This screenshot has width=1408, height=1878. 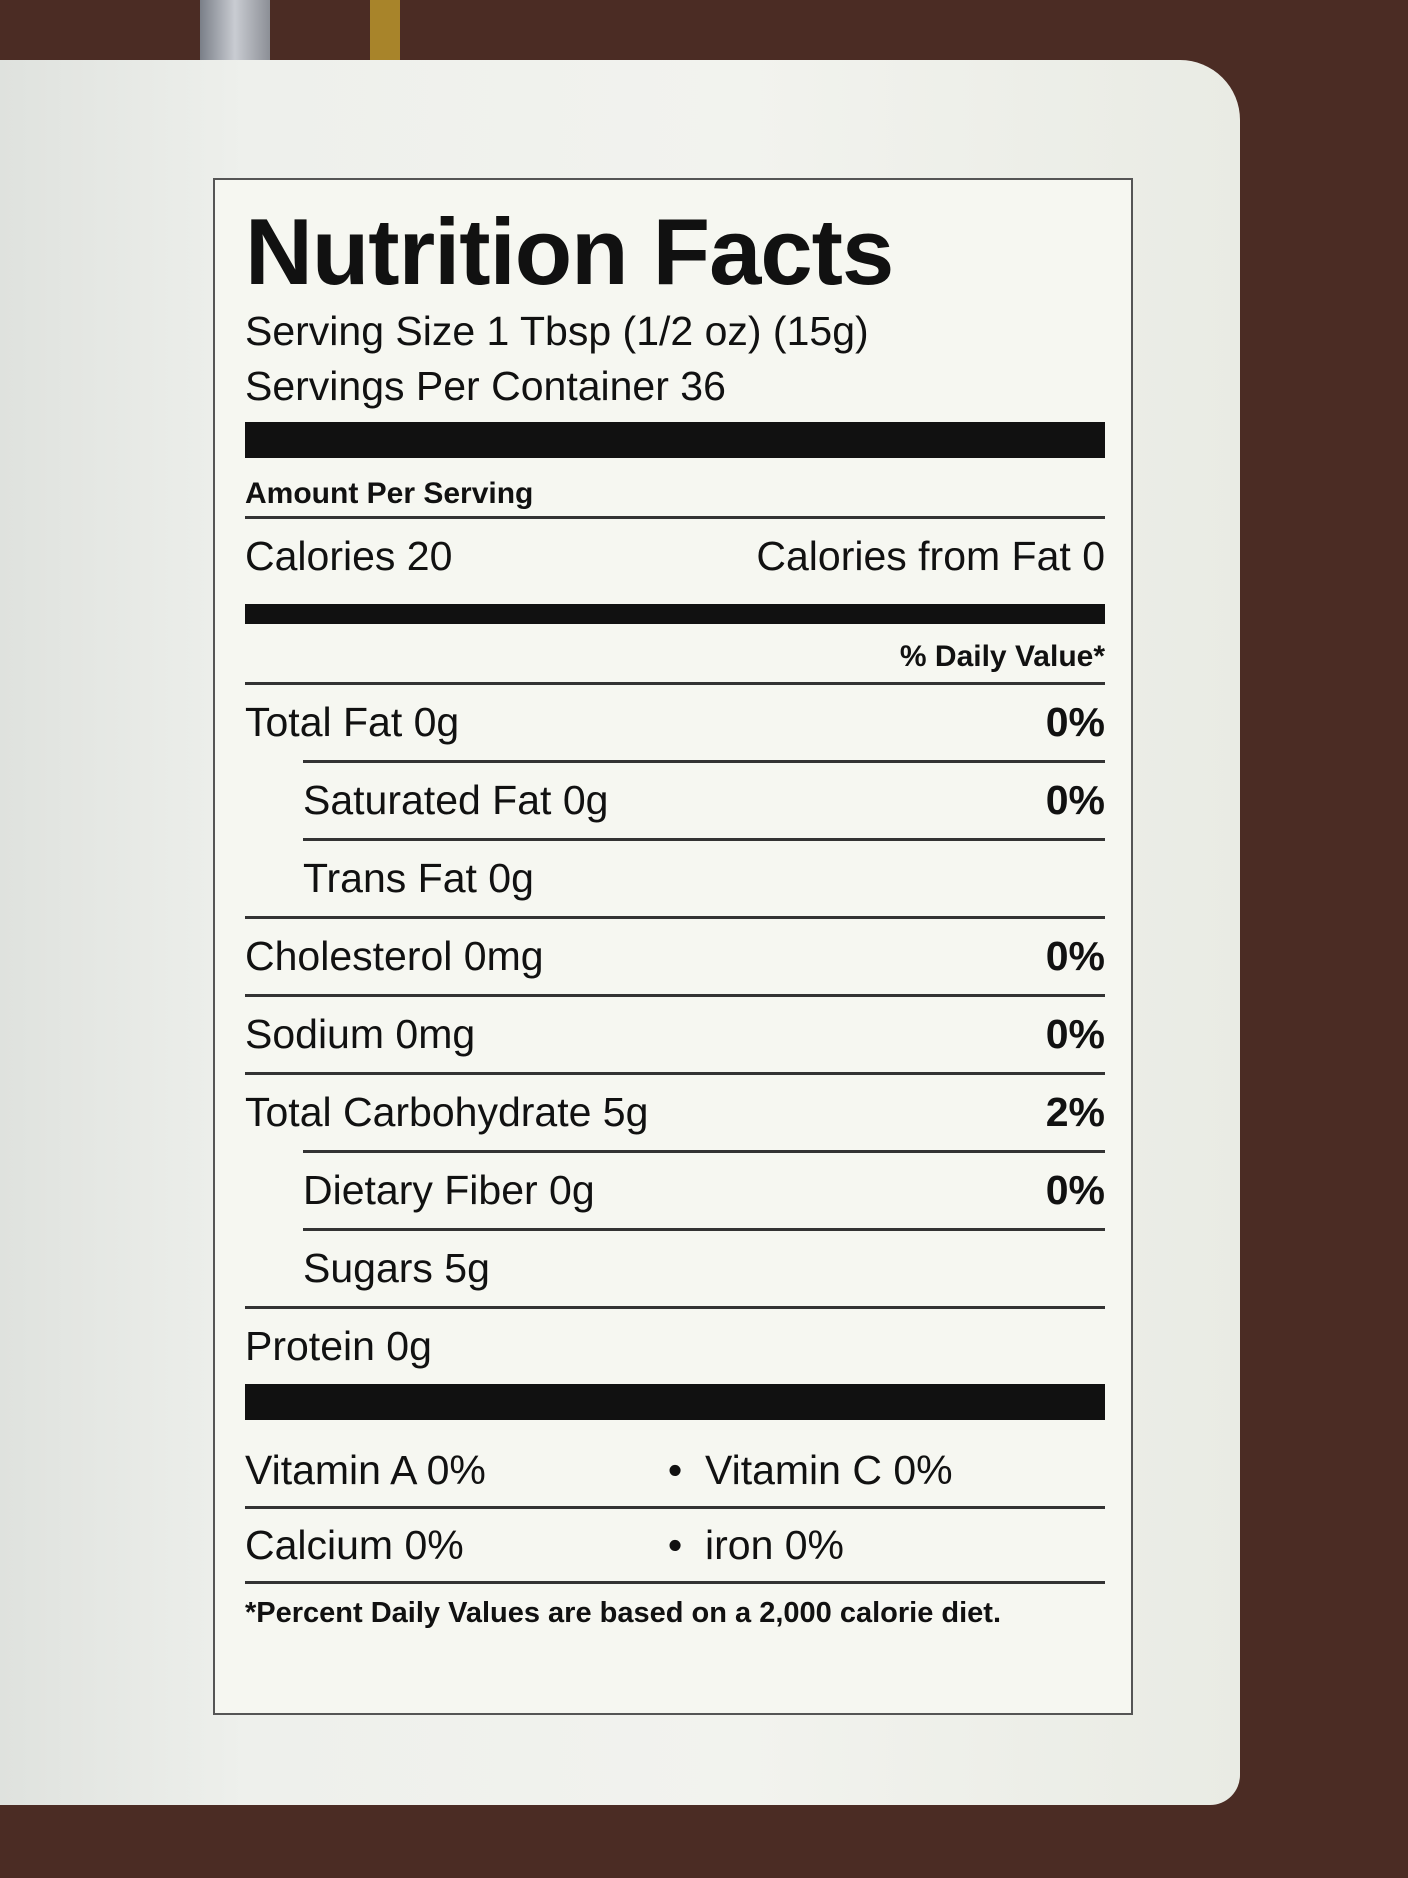 I want to click on jar-glass, so click(x=385, y=31).